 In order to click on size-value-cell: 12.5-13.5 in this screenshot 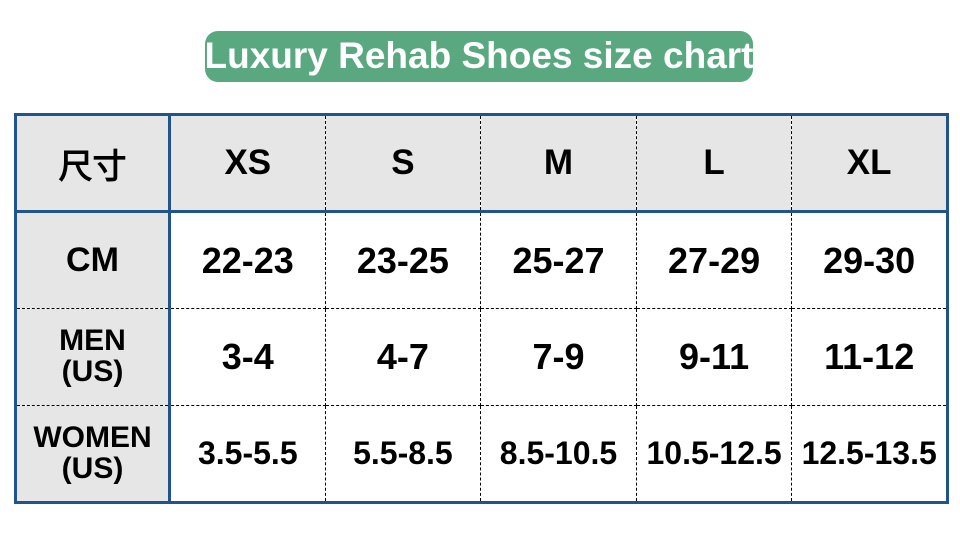, I will do `click(870, 454)`.